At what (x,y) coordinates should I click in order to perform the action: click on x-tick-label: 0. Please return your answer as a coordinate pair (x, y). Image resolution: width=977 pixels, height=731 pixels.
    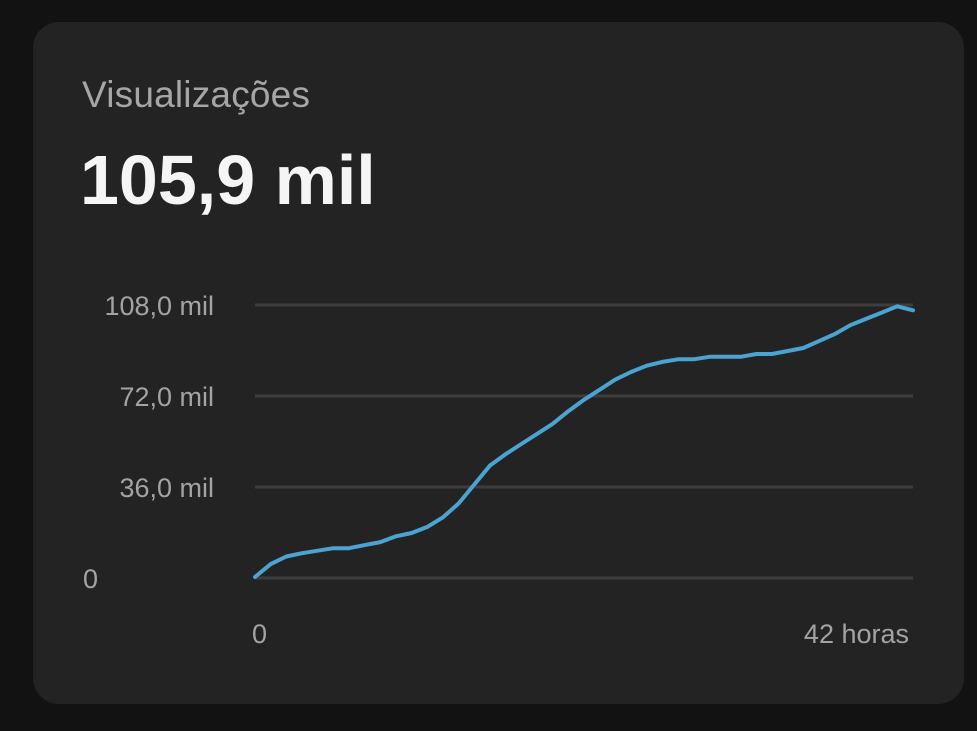
    Looking at the image, I should click on (259, 634).